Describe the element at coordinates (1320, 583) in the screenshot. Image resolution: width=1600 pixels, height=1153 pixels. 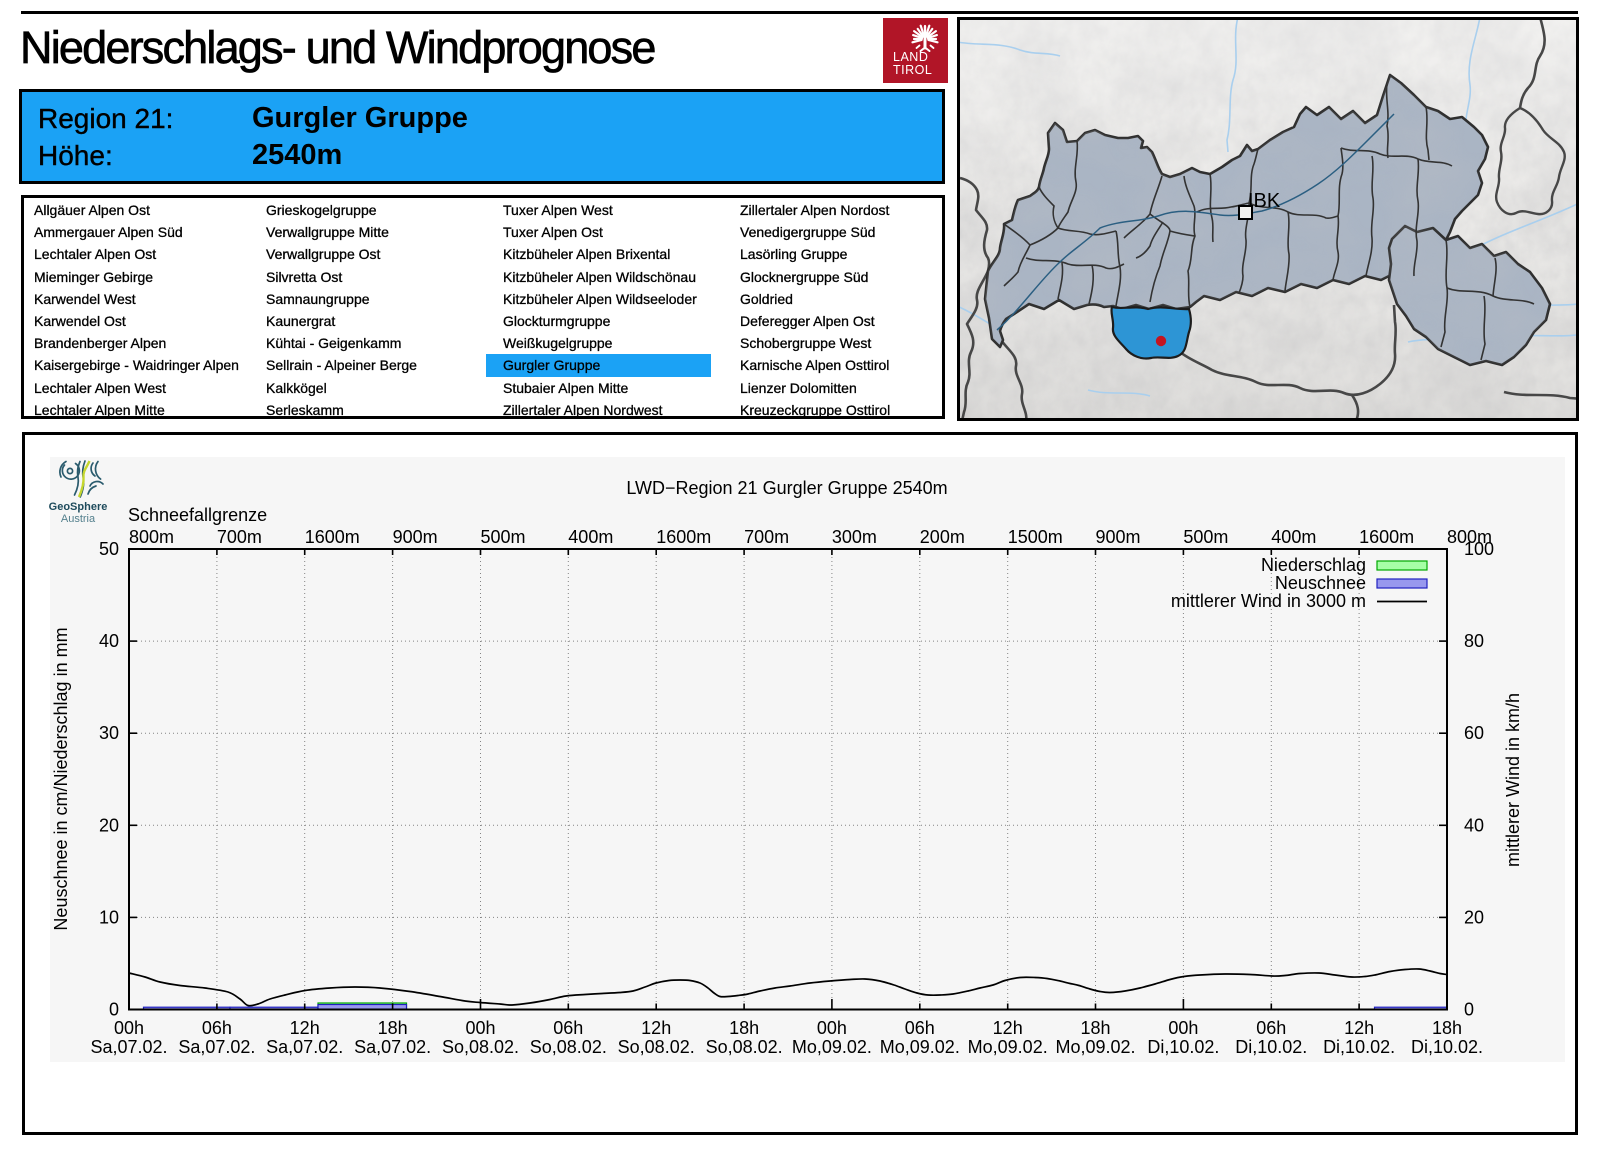
I see `svg-text: Neuschnee` at that location.